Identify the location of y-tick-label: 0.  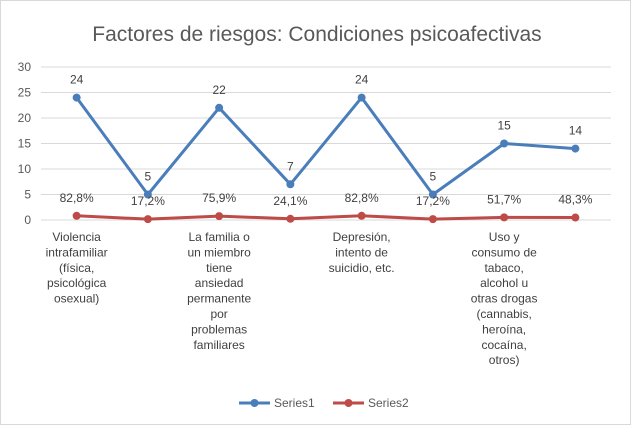
(27, 220).